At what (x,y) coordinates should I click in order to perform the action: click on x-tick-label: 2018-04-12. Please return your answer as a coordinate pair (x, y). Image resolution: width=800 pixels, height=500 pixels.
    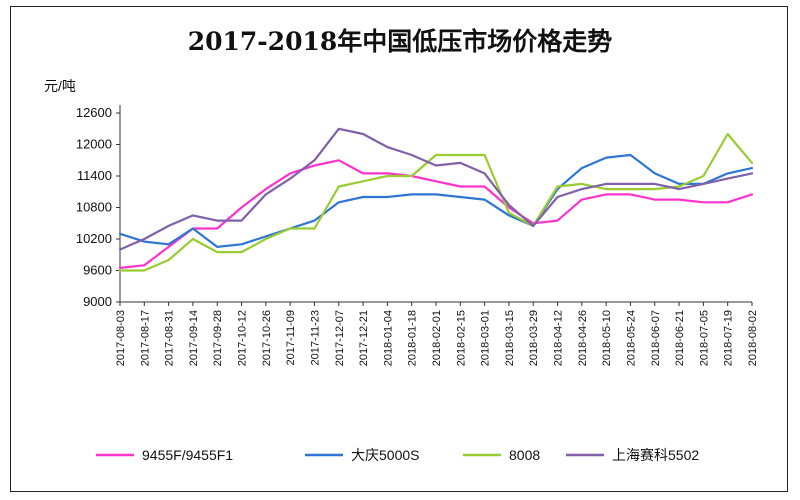
    Looking at the image, I should click on (559, 338).